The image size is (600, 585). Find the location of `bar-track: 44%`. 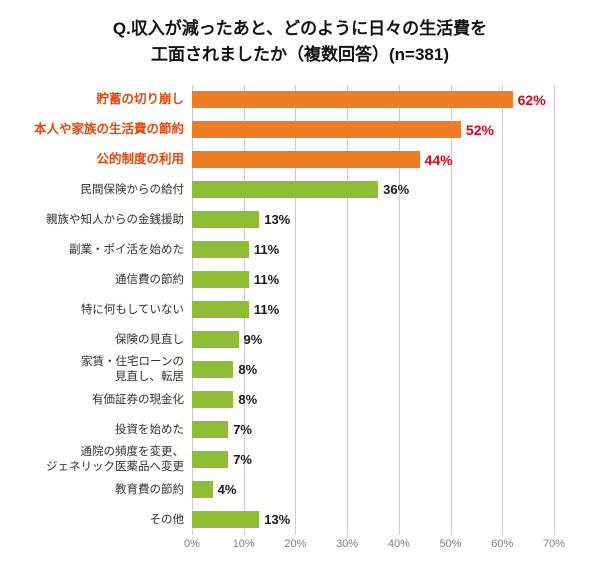

bar-track: 44% is located at coordinates (373, 160).